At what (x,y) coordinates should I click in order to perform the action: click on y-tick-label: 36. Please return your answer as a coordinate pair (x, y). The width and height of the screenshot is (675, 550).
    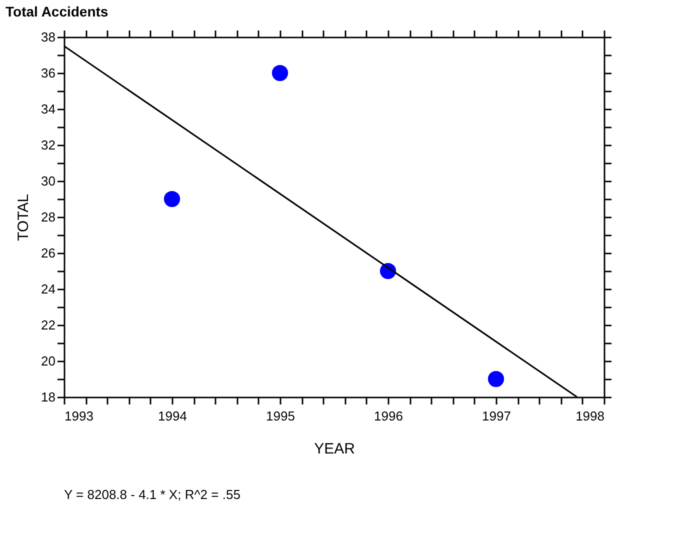
    Looking at the image, I should click on (48, 73).